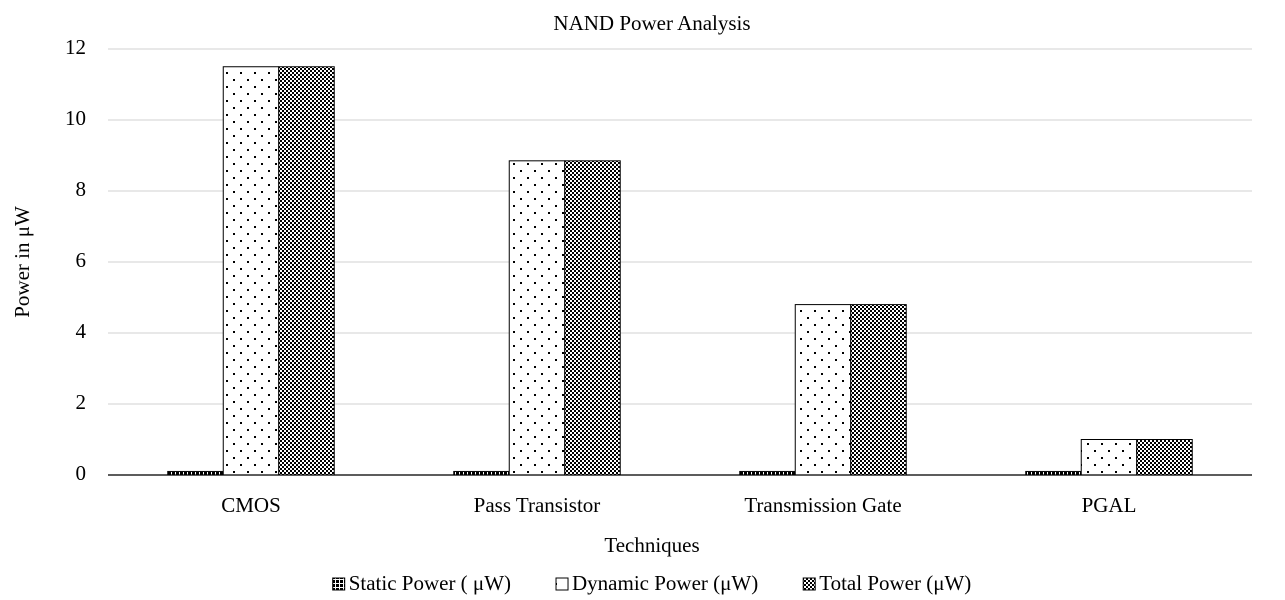 The width and height of the screenshot is (1285, 600). I want to click on y-tick-label: 8, so click(81, 189).